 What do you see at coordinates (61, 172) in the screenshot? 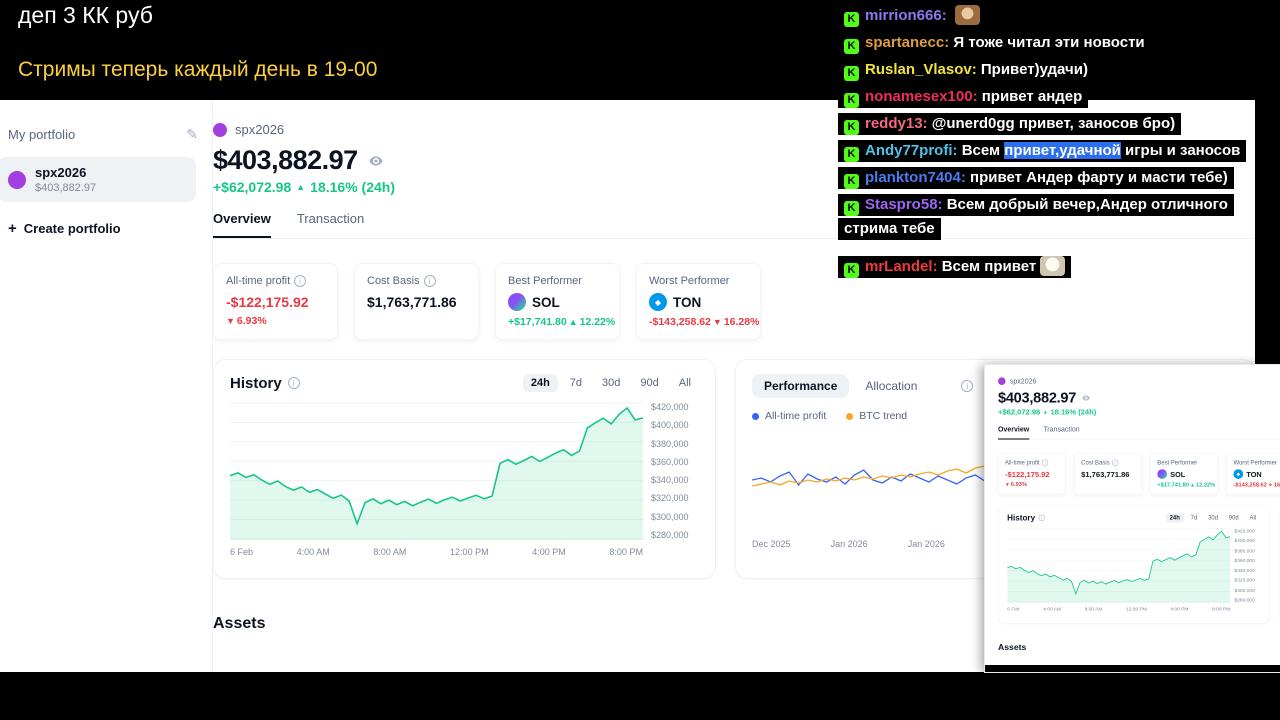
I see `sidebar-portfolio-name: spx2026` at bounding box center [61, 172].